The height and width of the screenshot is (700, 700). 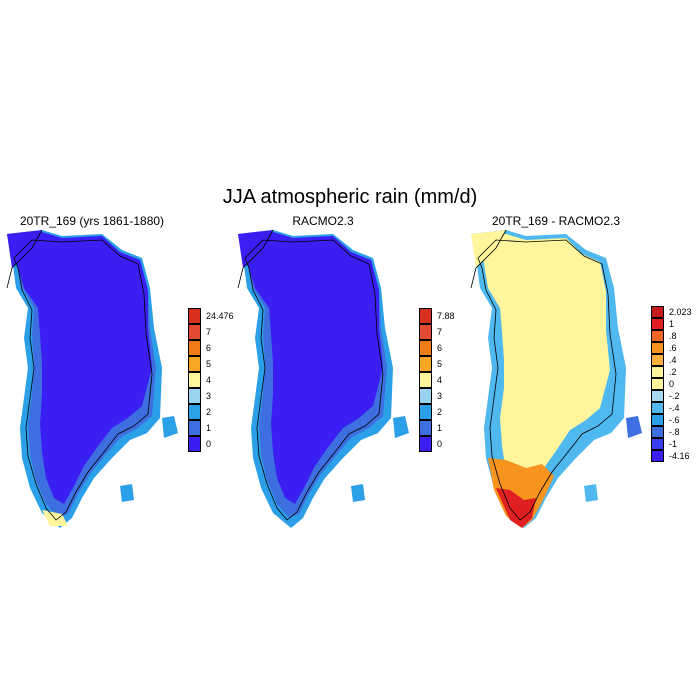 What do you see at coordinates (674, 420) in the screenshot?
I see `colorbar-label: -.6` at bounding box center [674, 420].